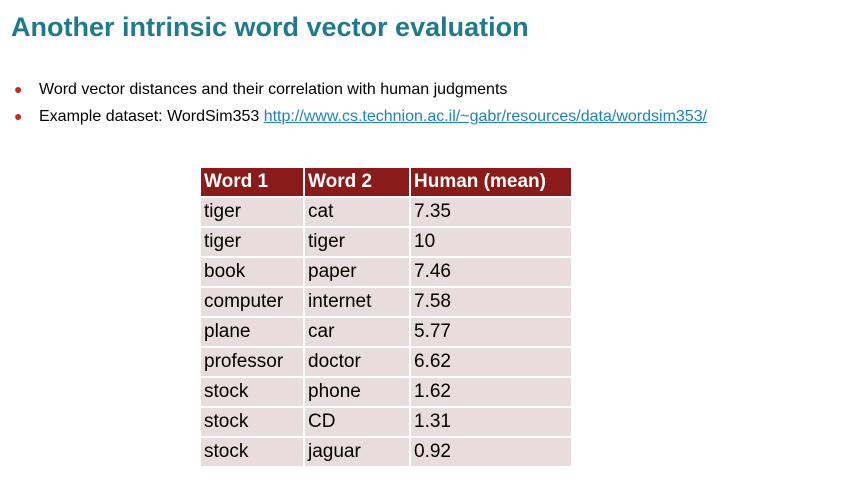 The height and width of the screenshot is (484, 852). I want to click on table-row: tiger tiger 10, so click(387, 242).